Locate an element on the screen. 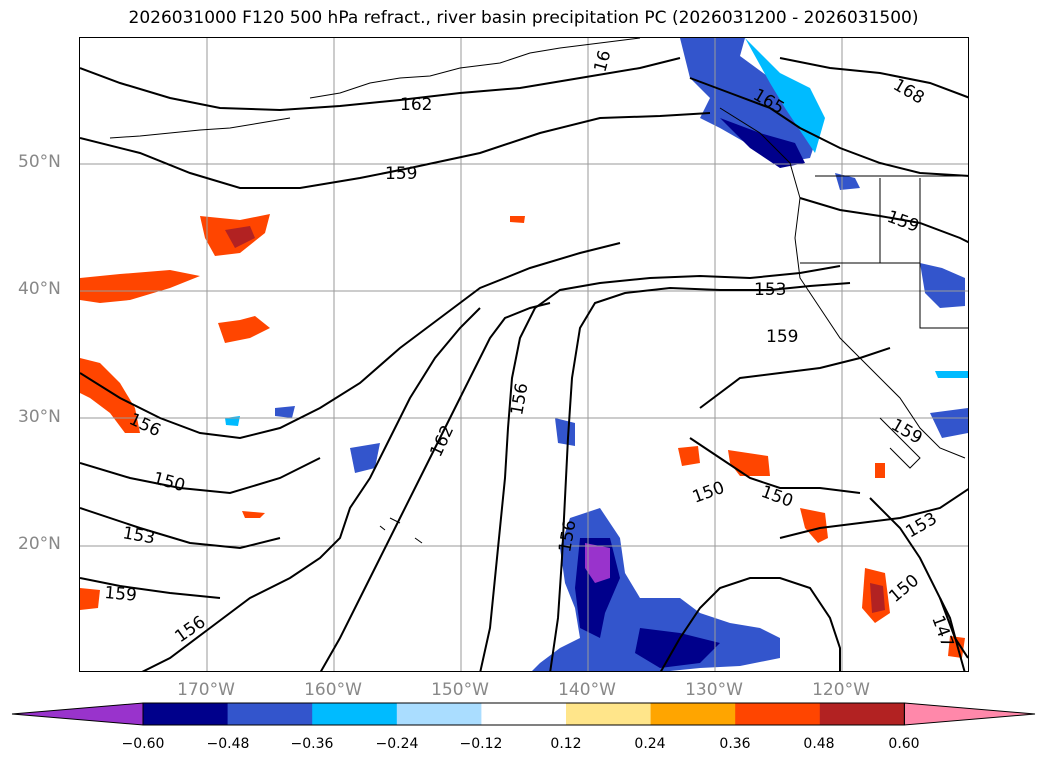  lat-label: 20°N is located at coordinates (39, 544).